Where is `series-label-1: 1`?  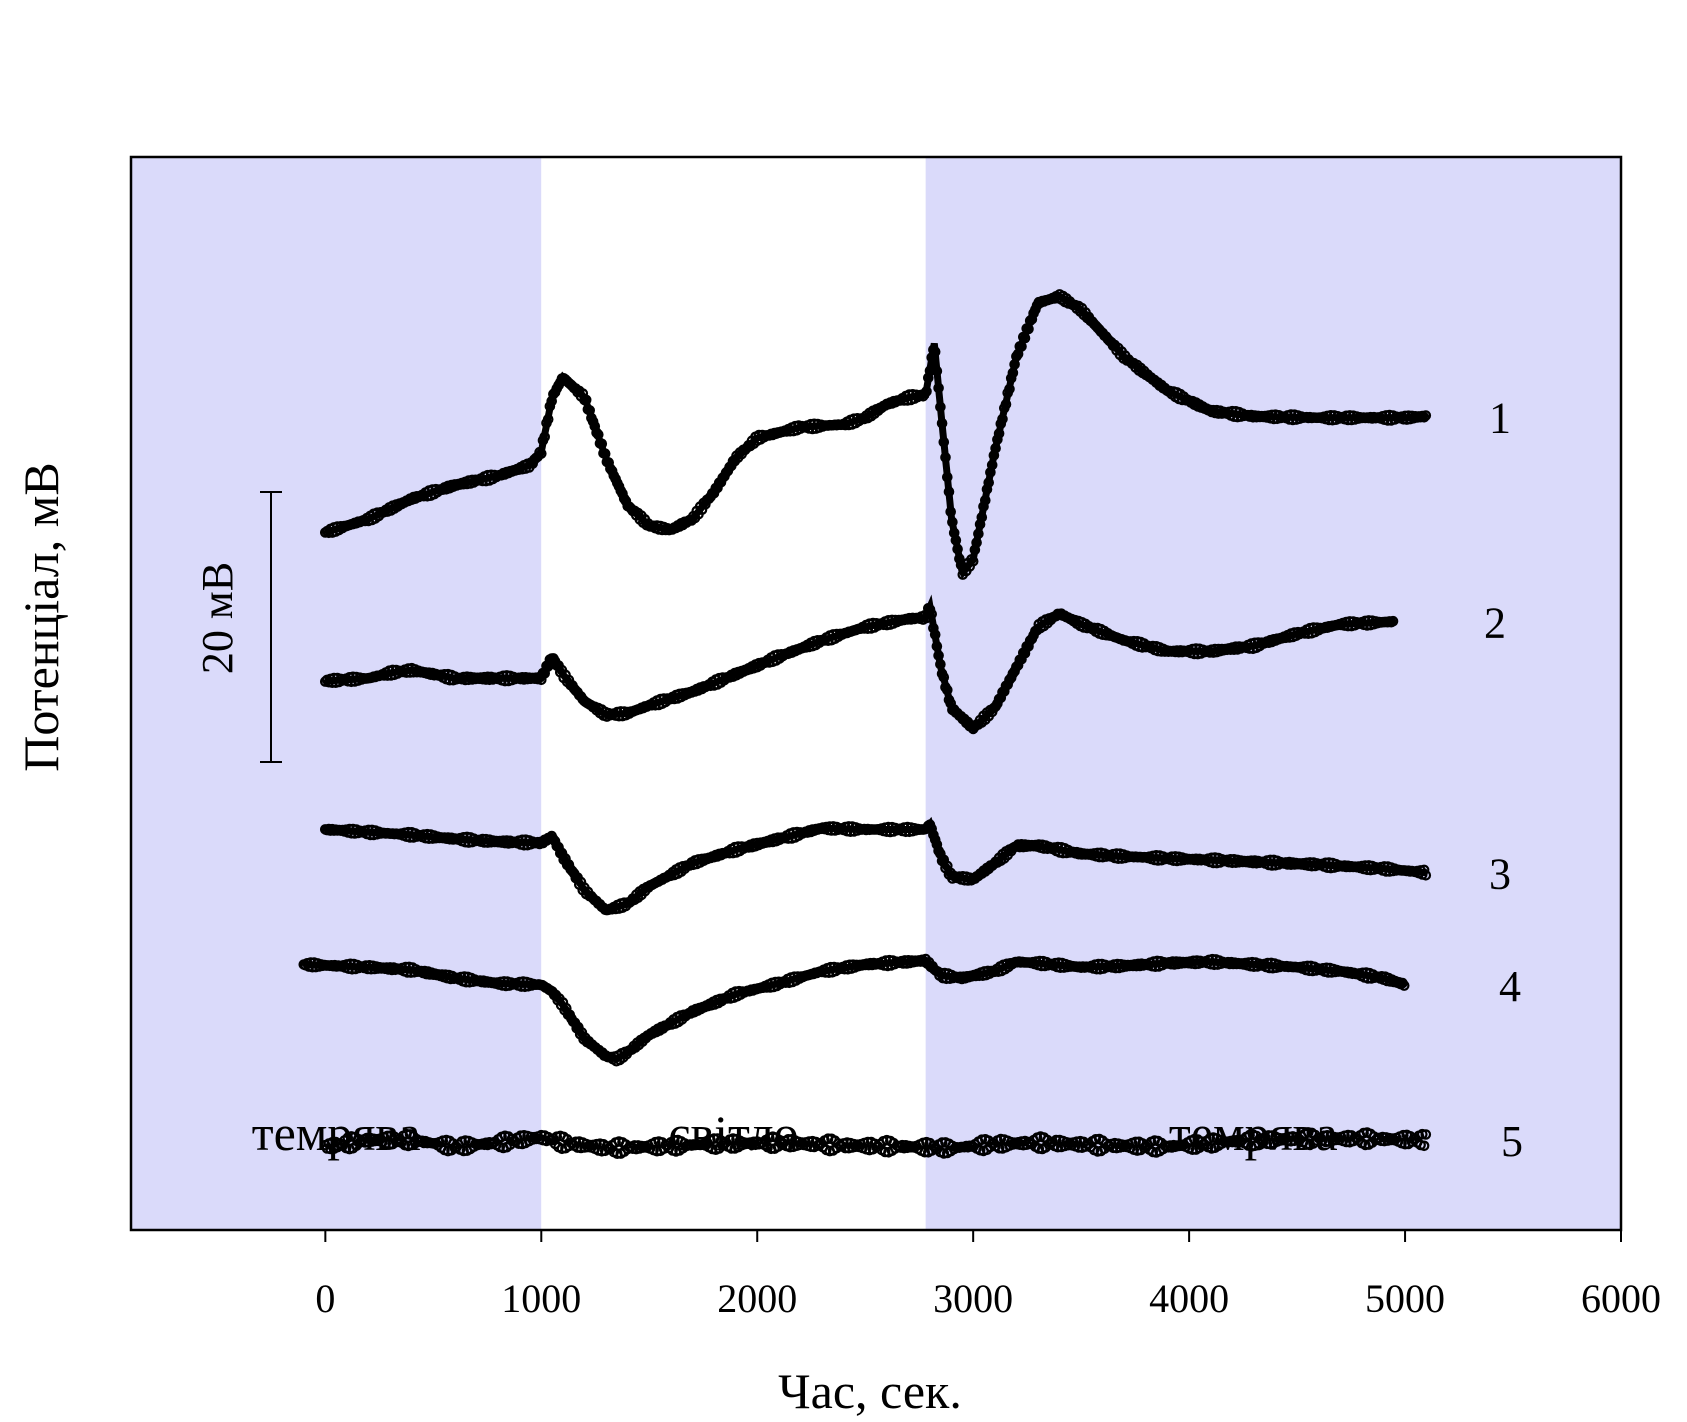
series-label-1: 1 is located at coordinates (1500, 417).